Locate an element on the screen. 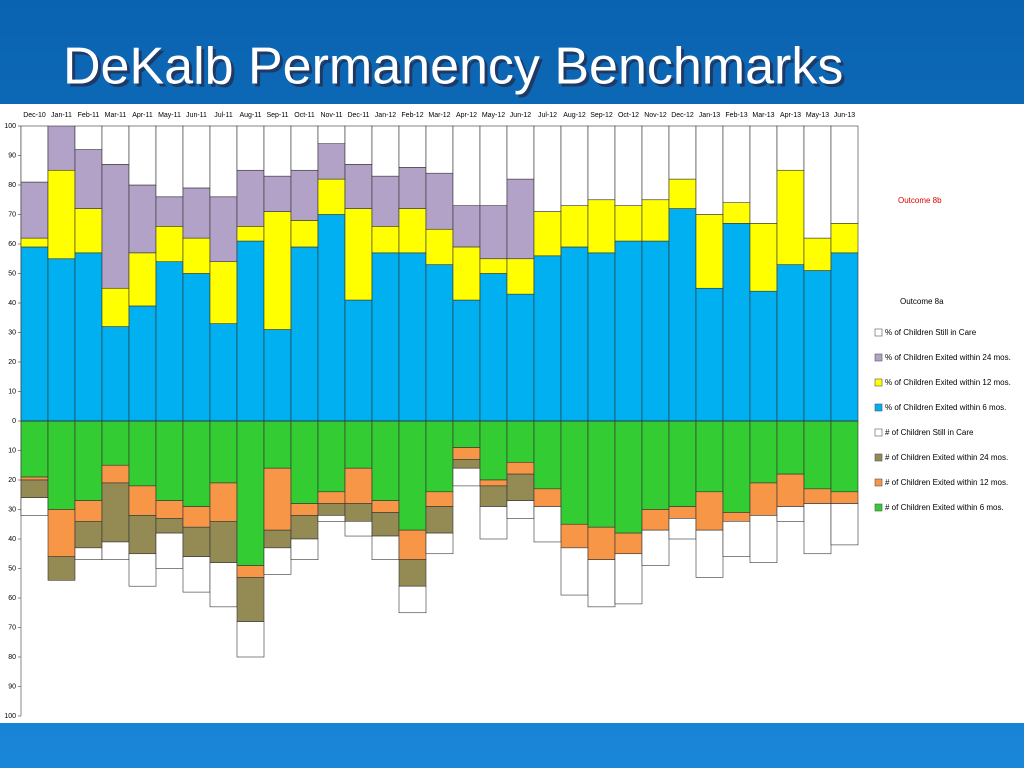 Image resolution: width=1024 pixels, height=773 pixels. x-tick-label: Feb-12 is located at coordinates (412, 115).